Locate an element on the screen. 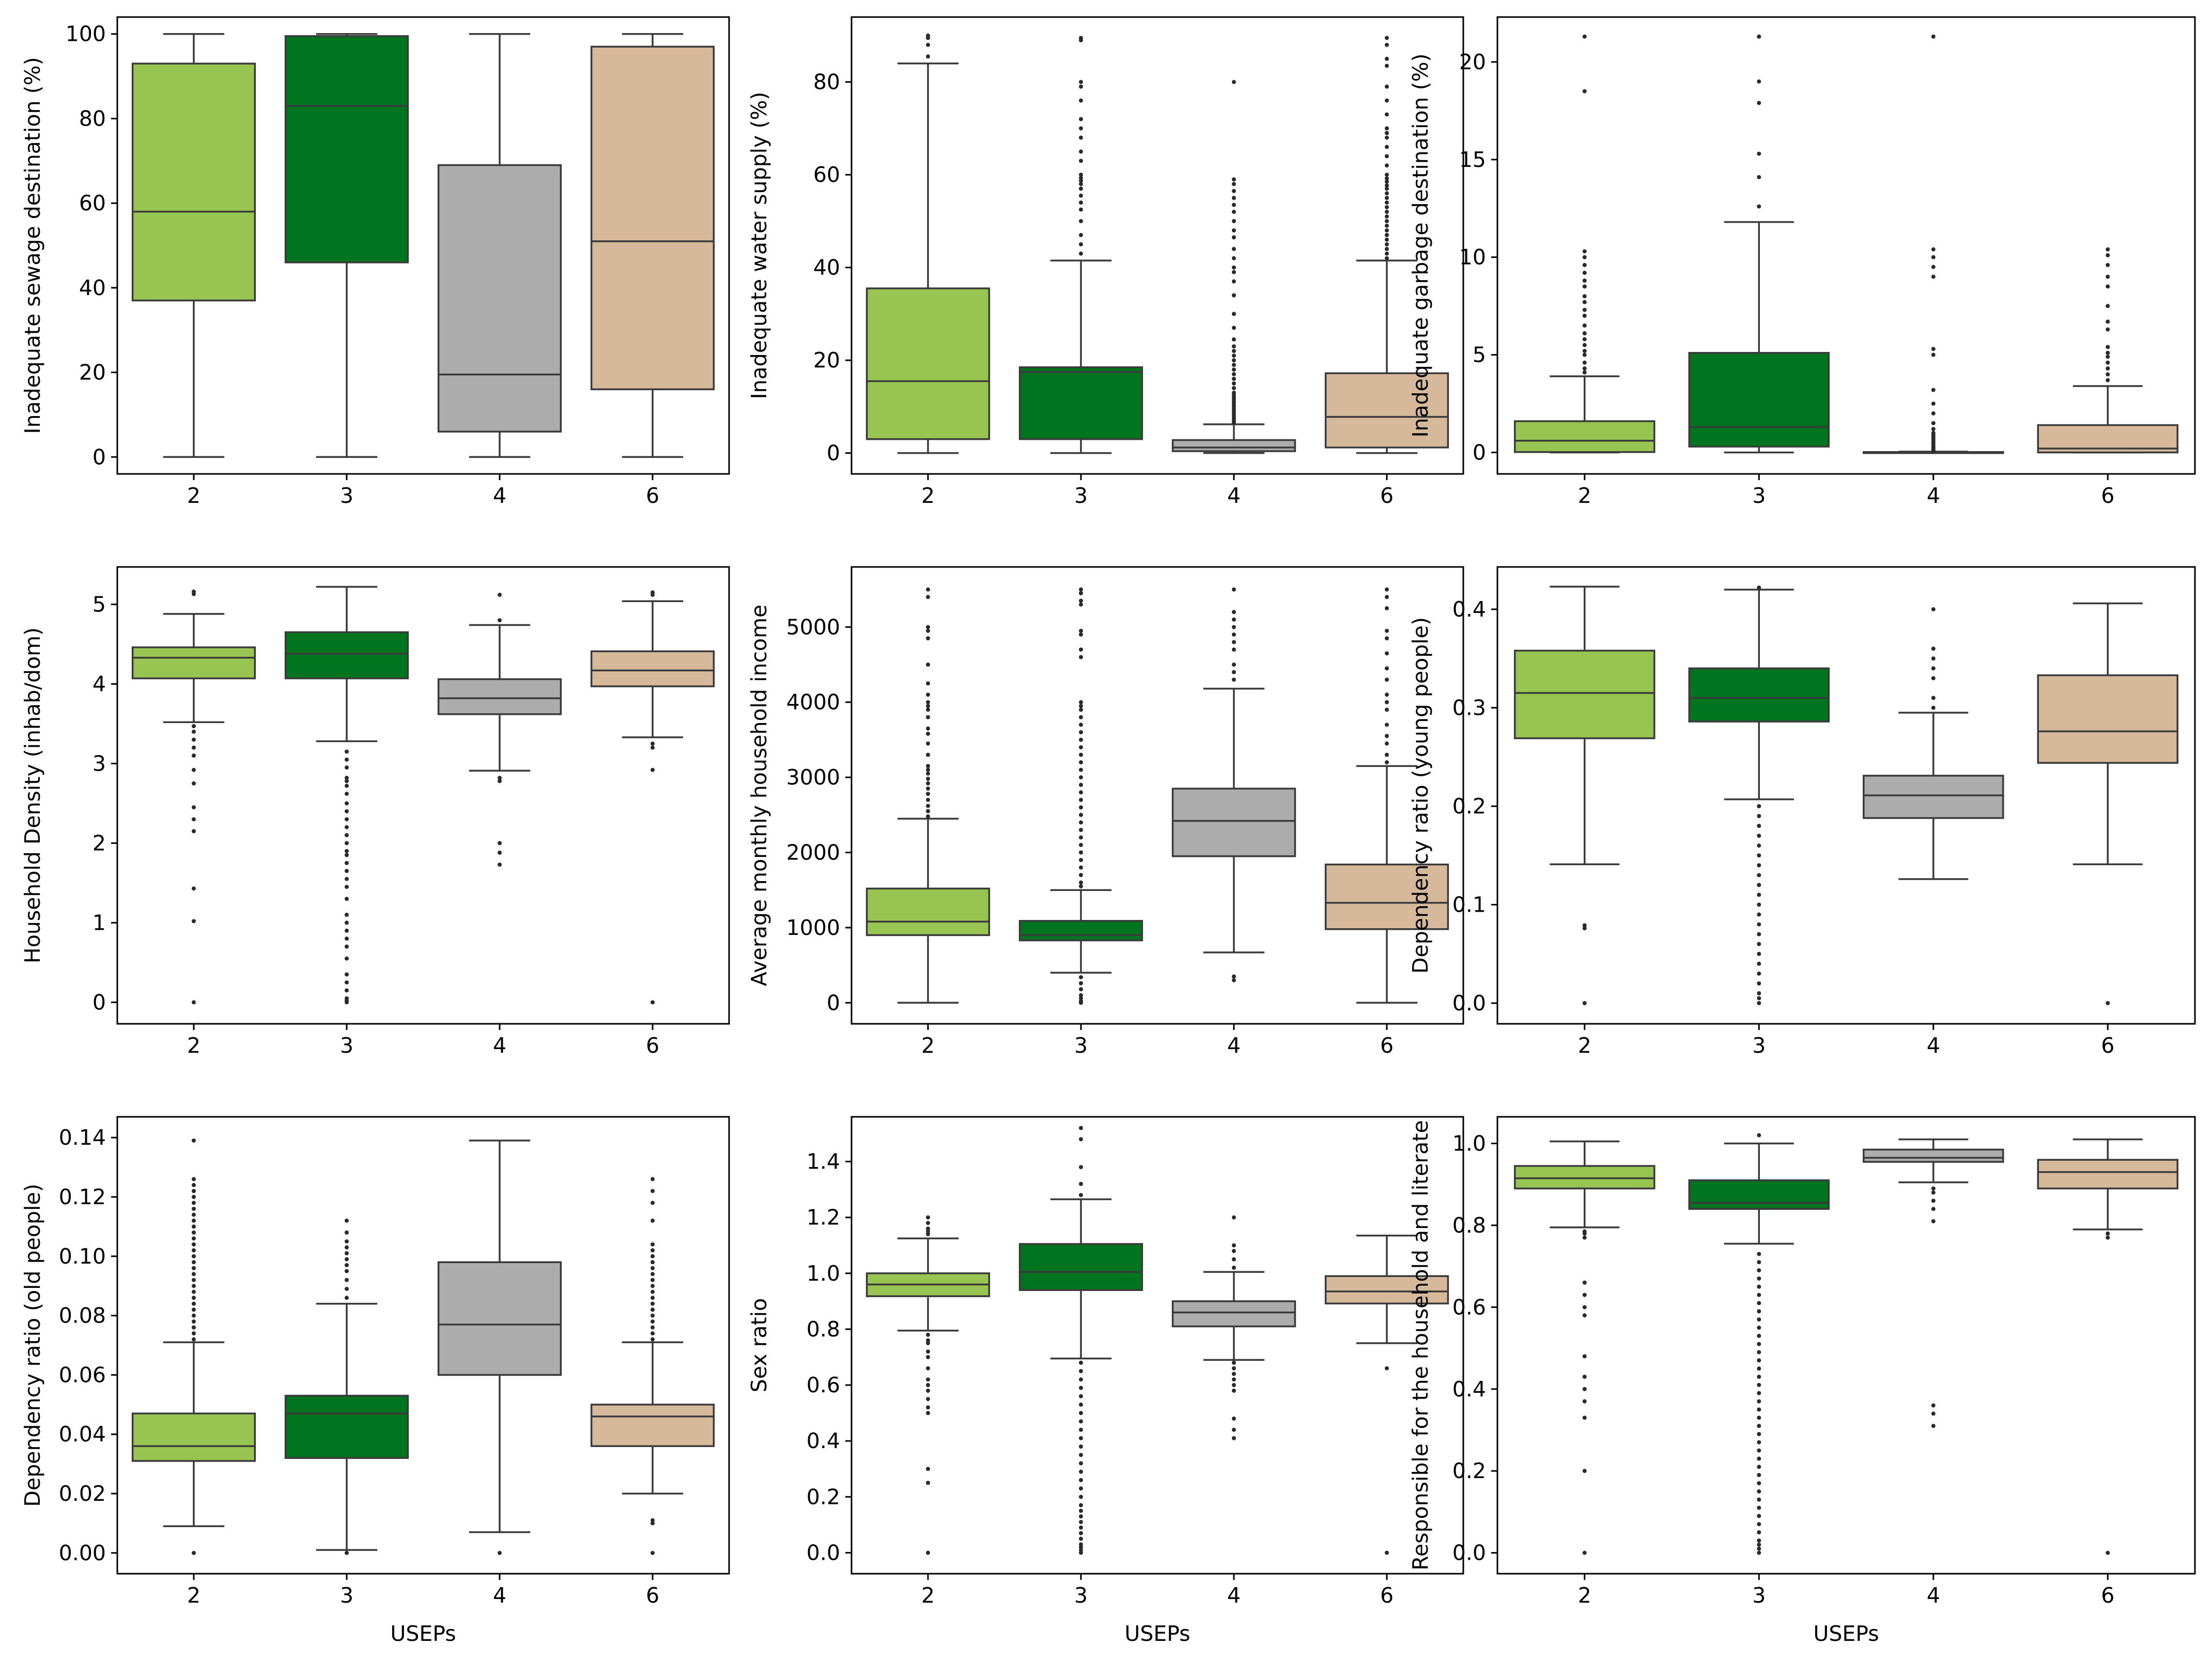  y-axis-label: Household Density (inhab/dom) is located at coordinates (32, 795).